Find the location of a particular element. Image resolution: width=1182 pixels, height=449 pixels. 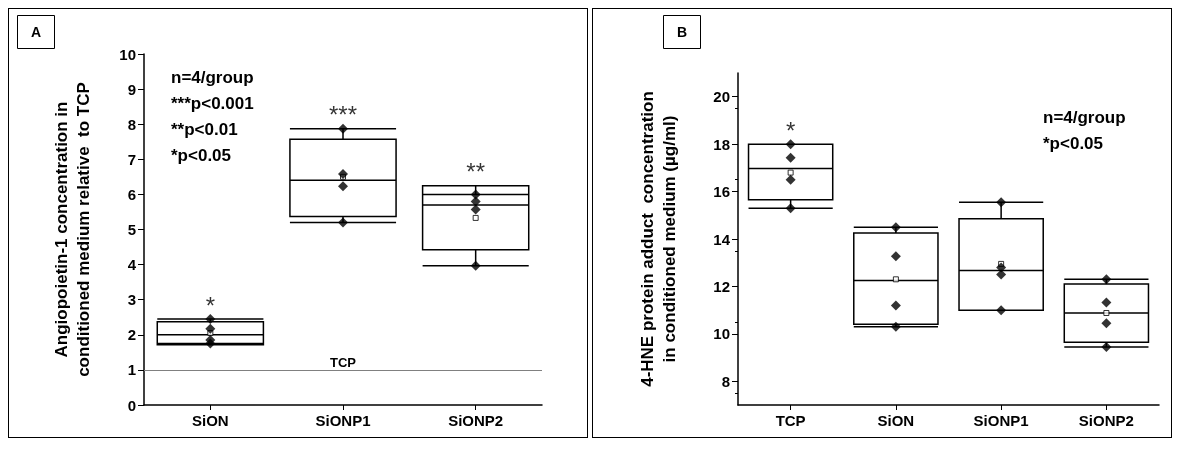

annotation: ***p<0.001 is located at coordinates (212, 103).